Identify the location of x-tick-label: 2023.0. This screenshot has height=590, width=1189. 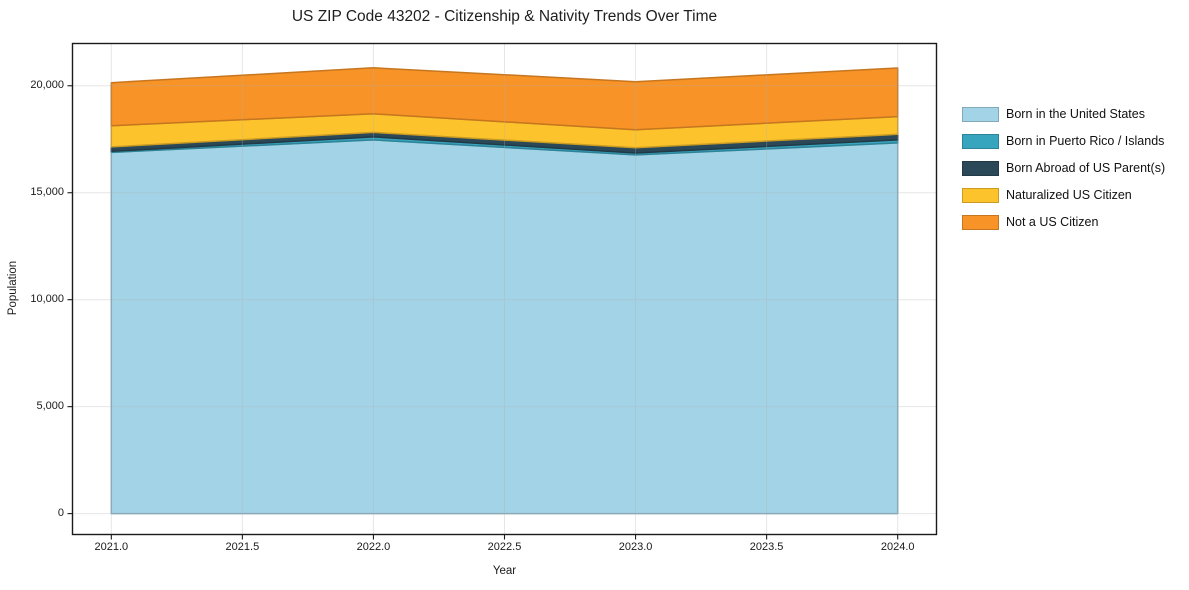
(635, 547).